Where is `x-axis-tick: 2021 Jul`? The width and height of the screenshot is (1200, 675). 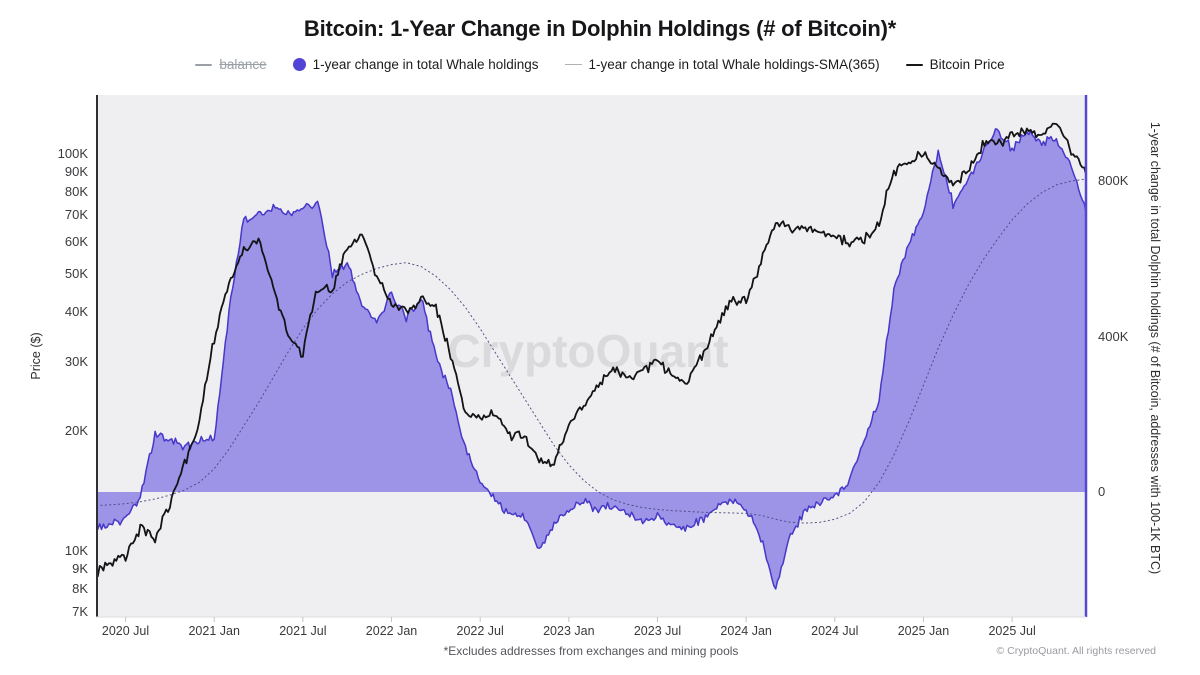
x-axis-tick: 2021 Jul is located at coordinates (303, 631).